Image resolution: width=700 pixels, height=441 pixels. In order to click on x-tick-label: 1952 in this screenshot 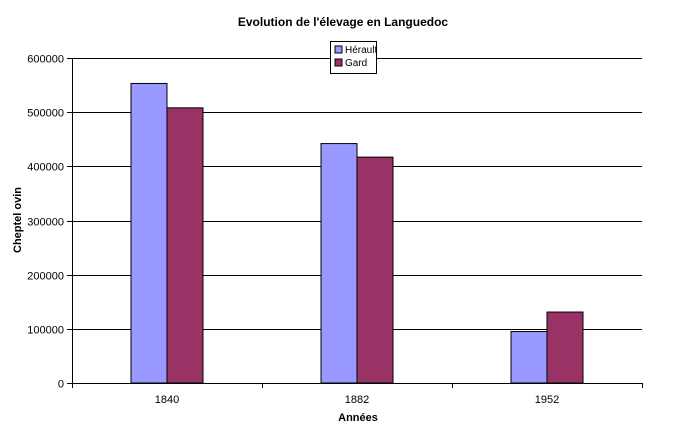, I will do `click(547, 400)`.